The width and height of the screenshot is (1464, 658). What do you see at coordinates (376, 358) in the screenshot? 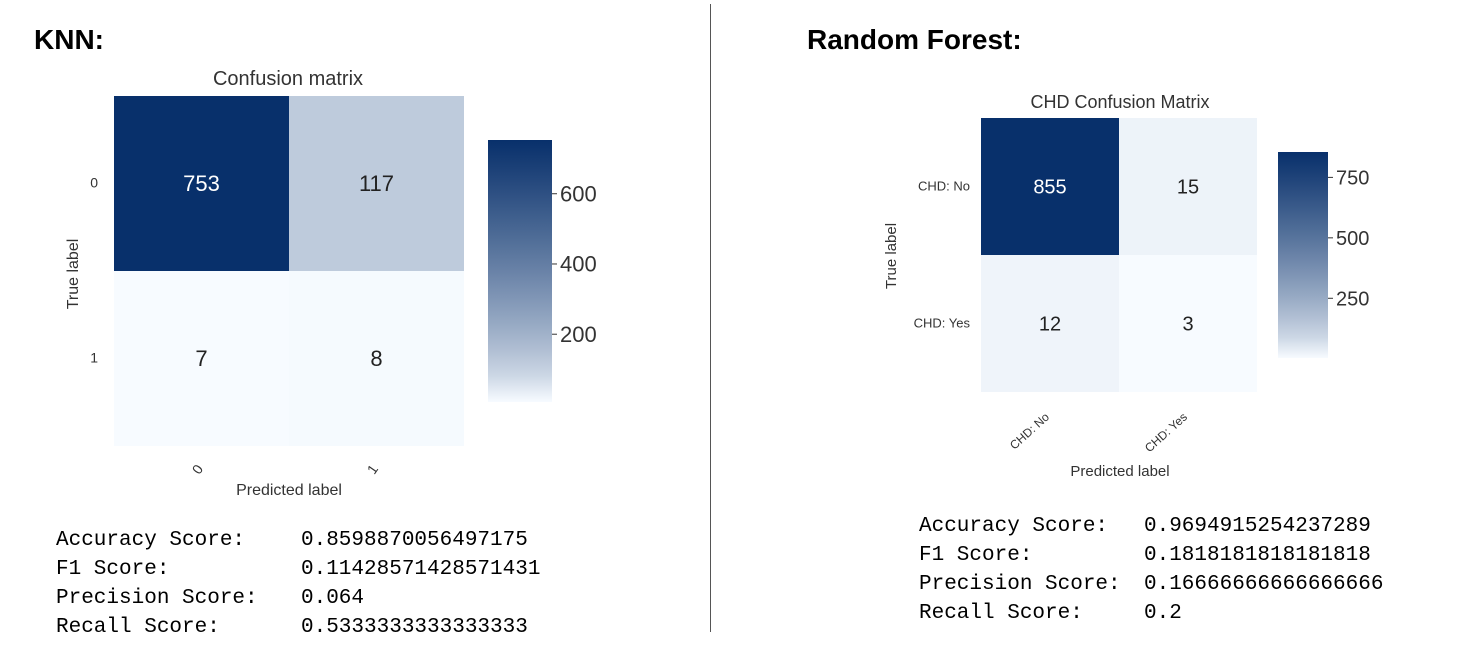
I see `chart0-cell-label-1-1: 8` at bounding box center [376, 358].